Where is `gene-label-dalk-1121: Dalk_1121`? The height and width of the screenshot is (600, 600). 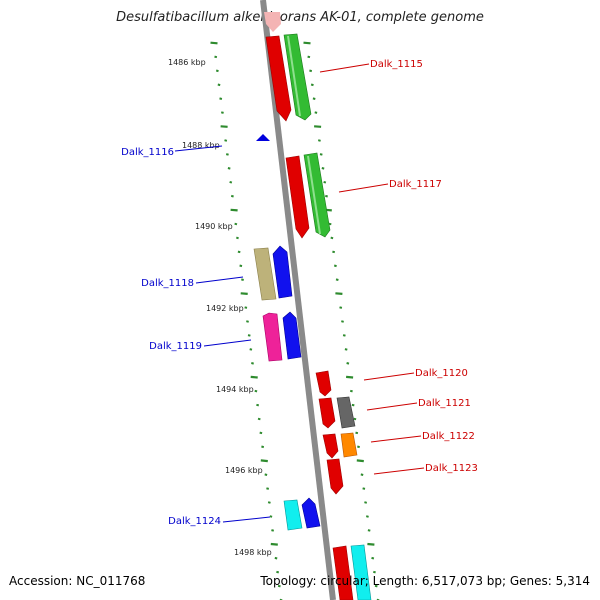 gene-label-dalk-1121: Dalk_1121 is located at coordinates (444, 403).